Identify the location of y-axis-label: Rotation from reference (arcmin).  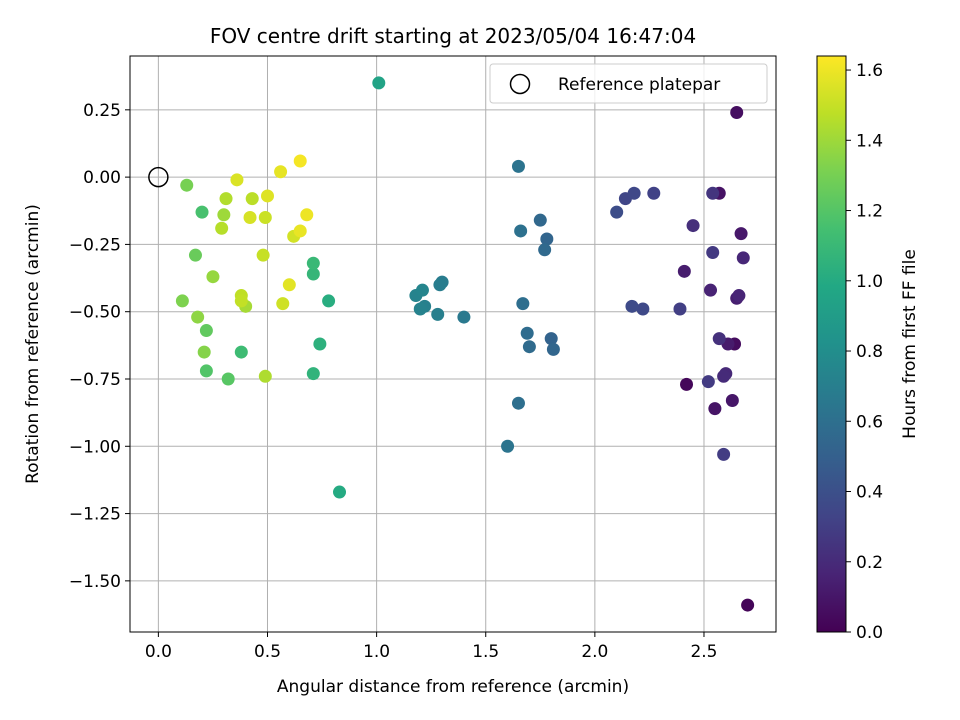
(33, 344).